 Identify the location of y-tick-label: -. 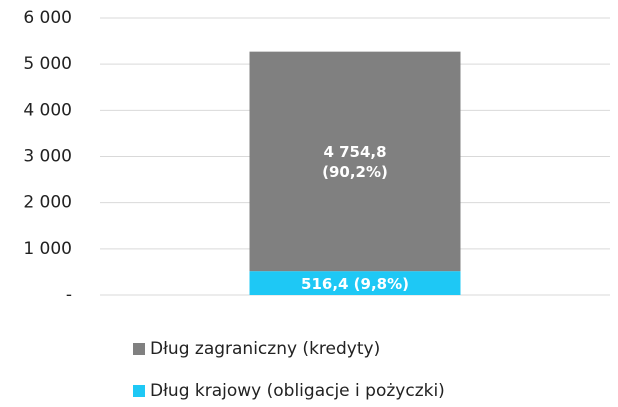
(69, 295).